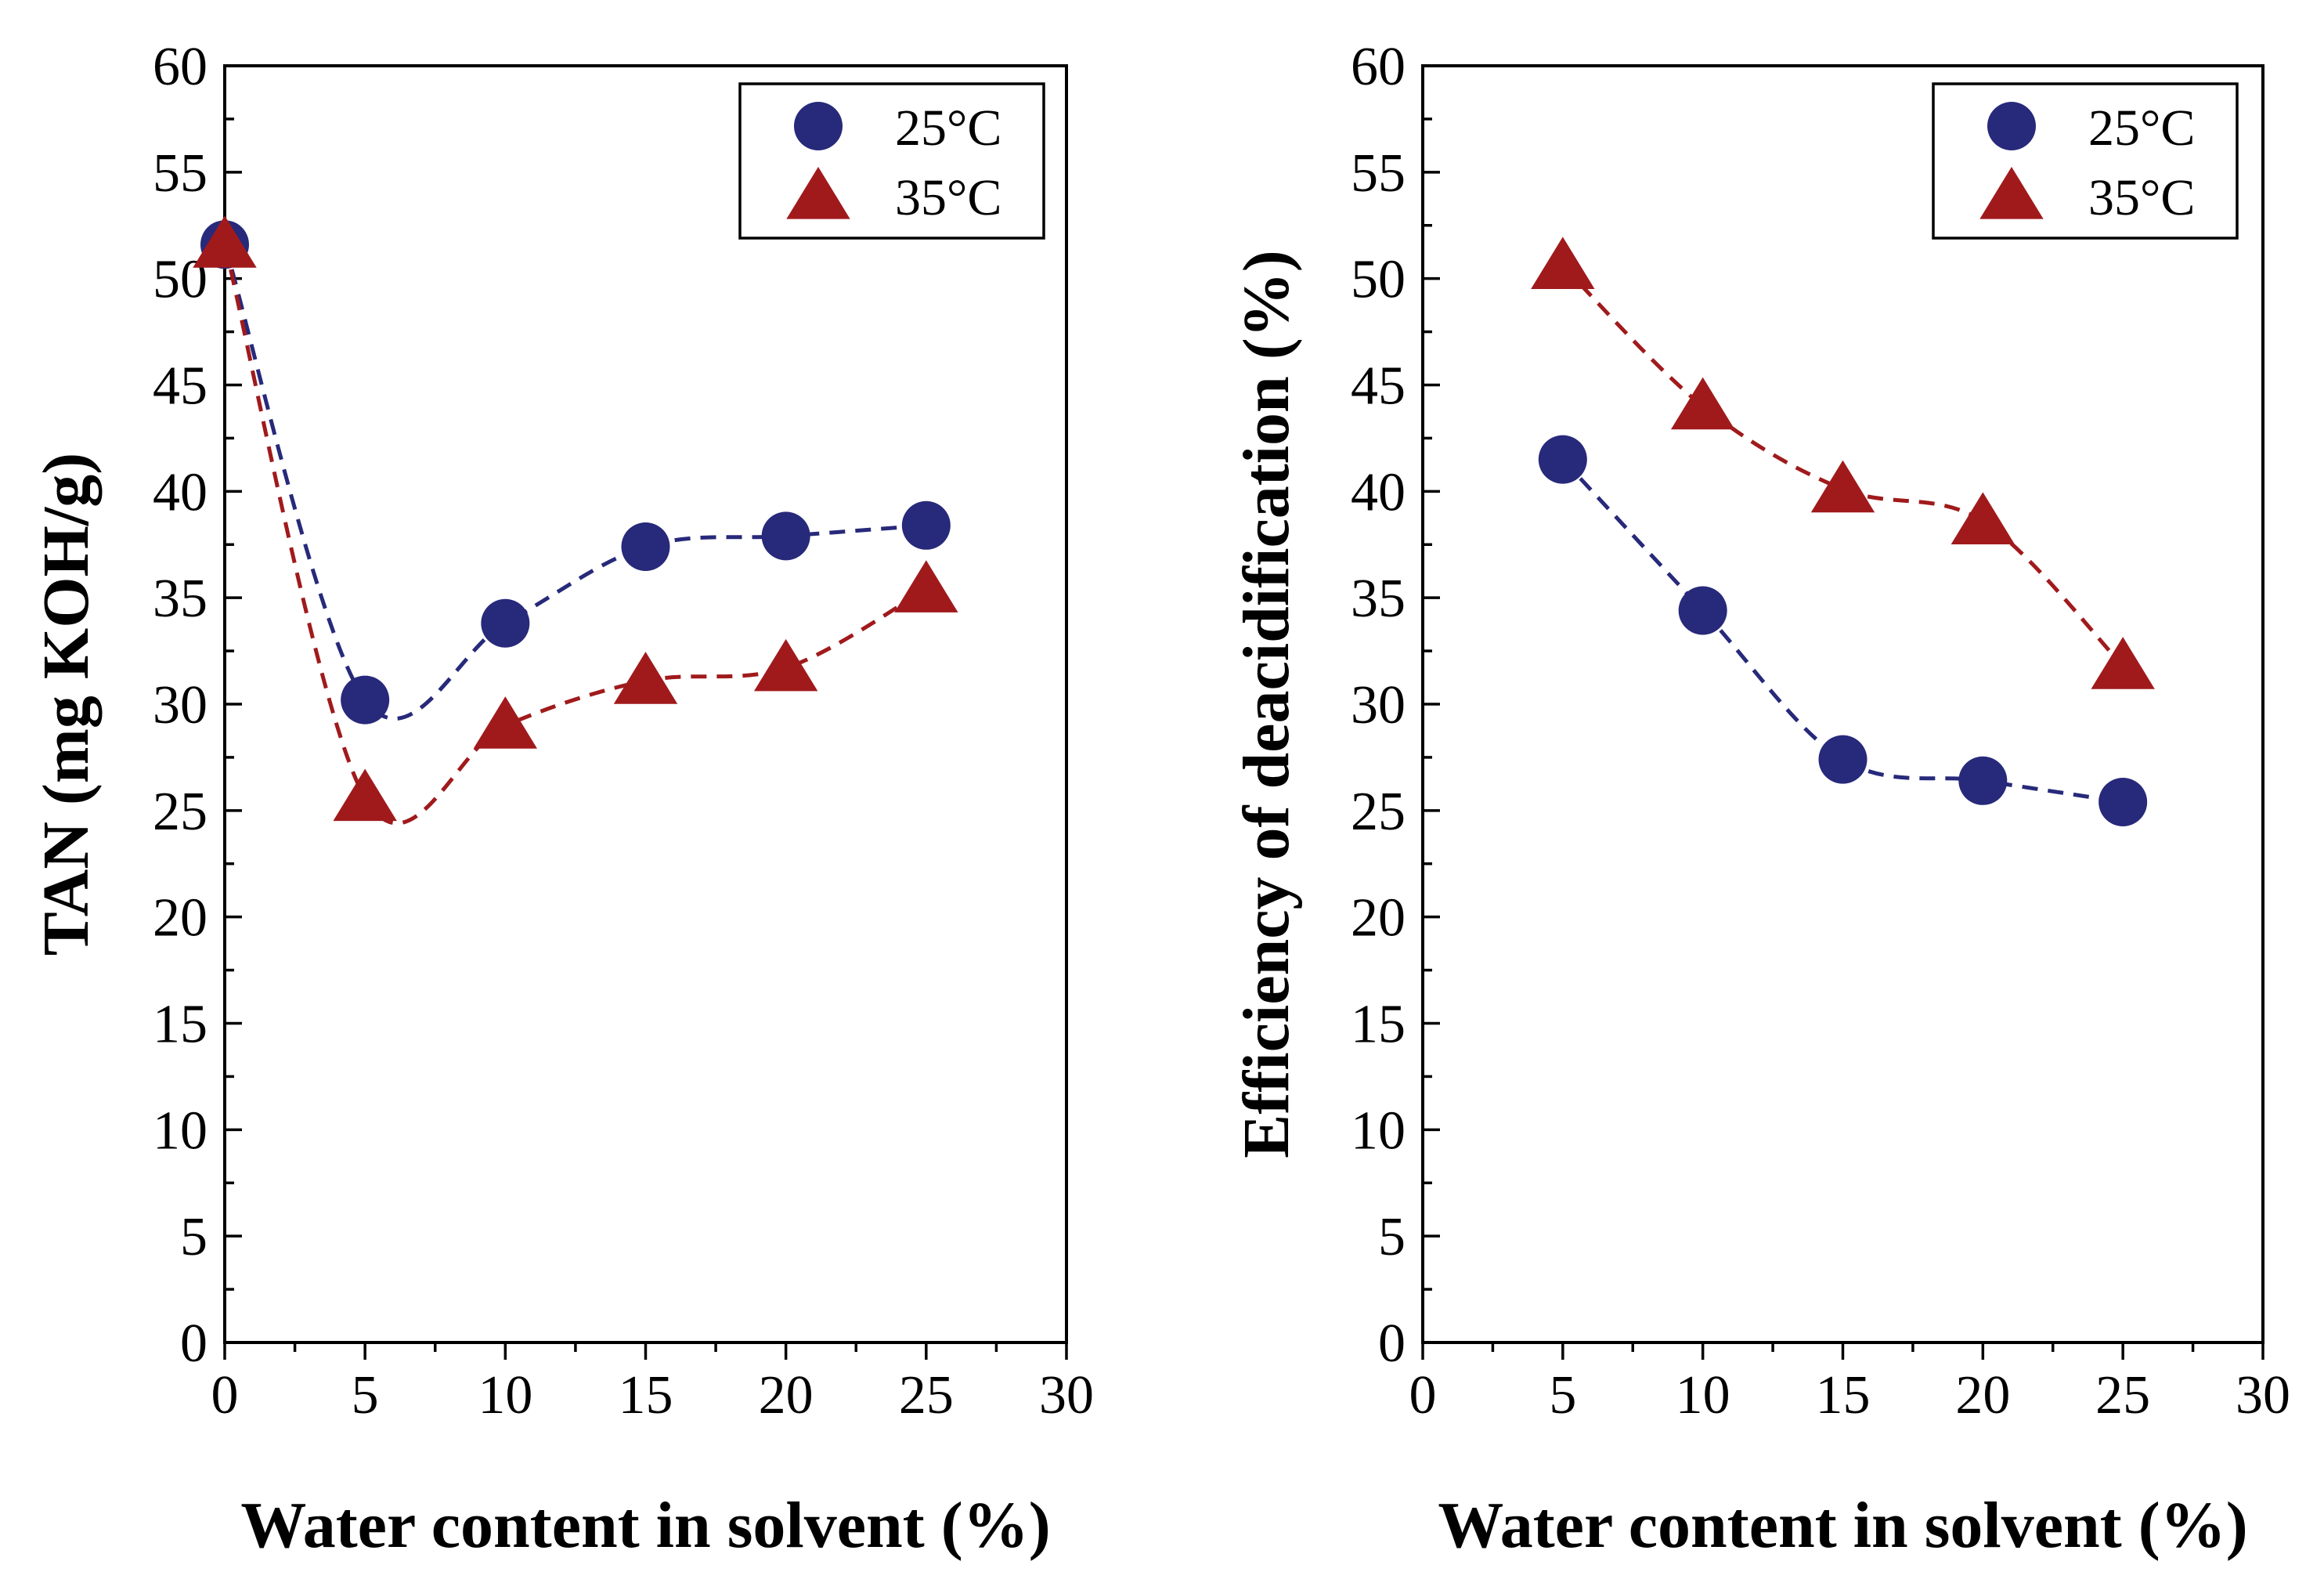 Image resolution: width=2324 pixels, height=1590 pixels. What do you see at coordinates (574, 482) in the screenshot?
I see `trend-line-25°C` at bounding box center [574, 482].